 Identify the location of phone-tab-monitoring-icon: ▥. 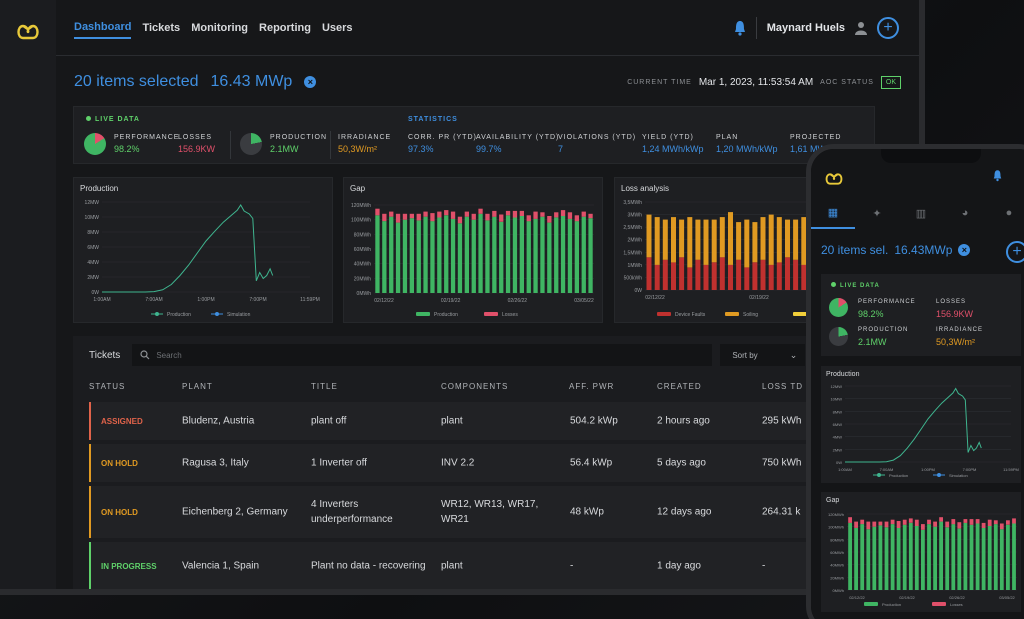
(921, 213).